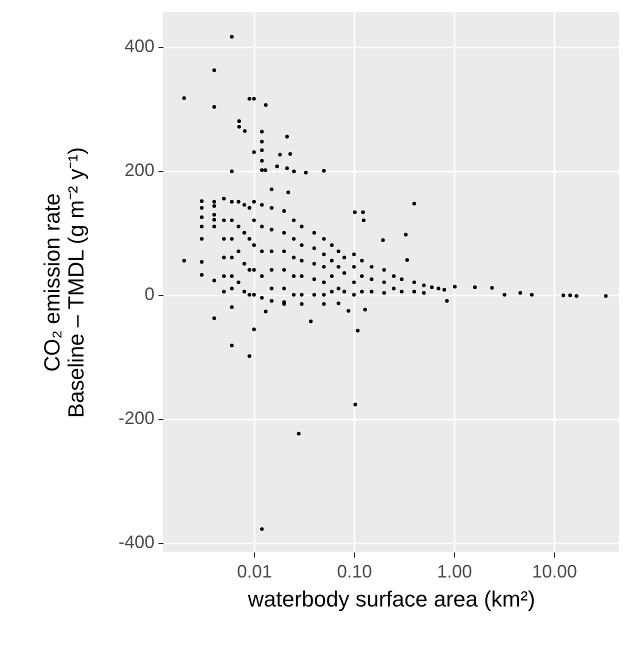  Describe the element at coordinates (354, 572) in the screenshot. I see `x-tick-label: 0.10` at that location.